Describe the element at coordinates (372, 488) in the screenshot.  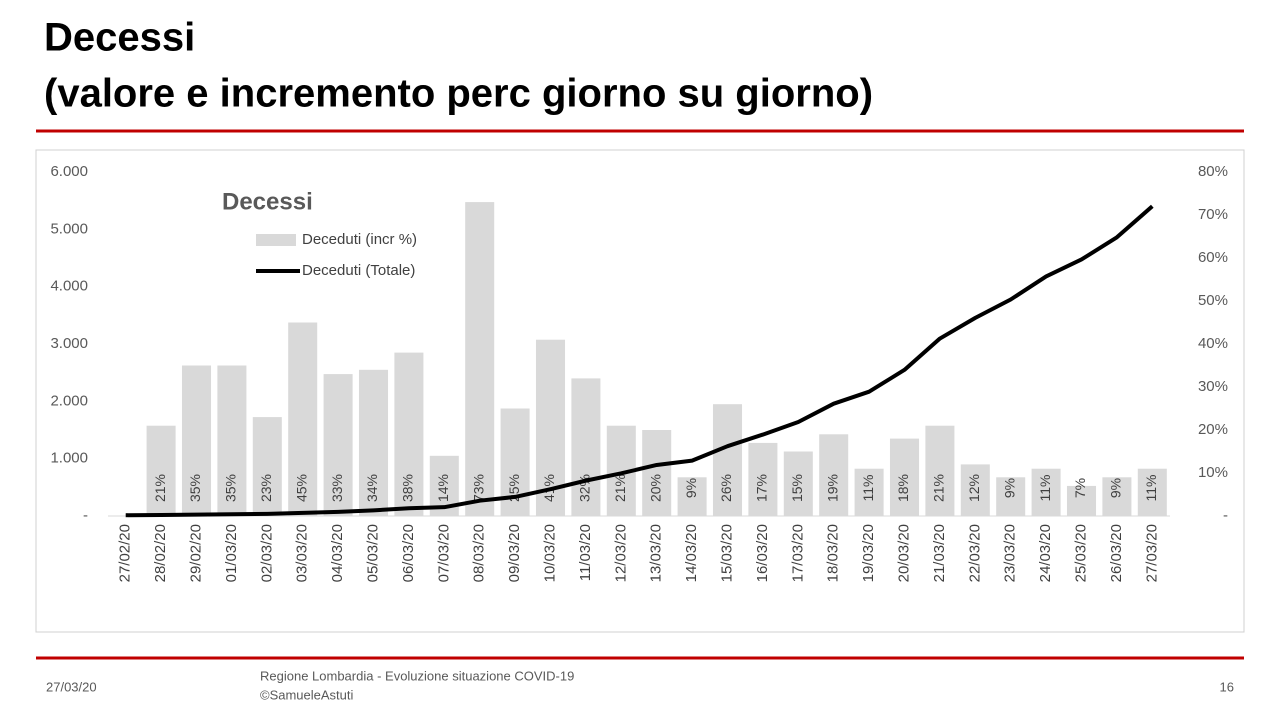
I see `data-label: 34%` at that location.